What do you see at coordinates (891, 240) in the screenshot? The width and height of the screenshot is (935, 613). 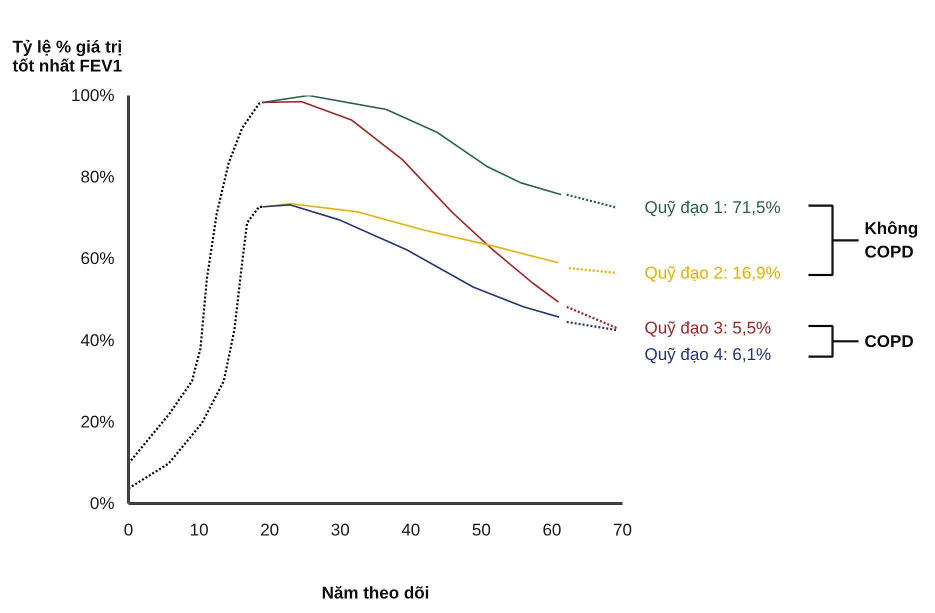 I see `text: Không COPD` at bounding box center [891, 240].